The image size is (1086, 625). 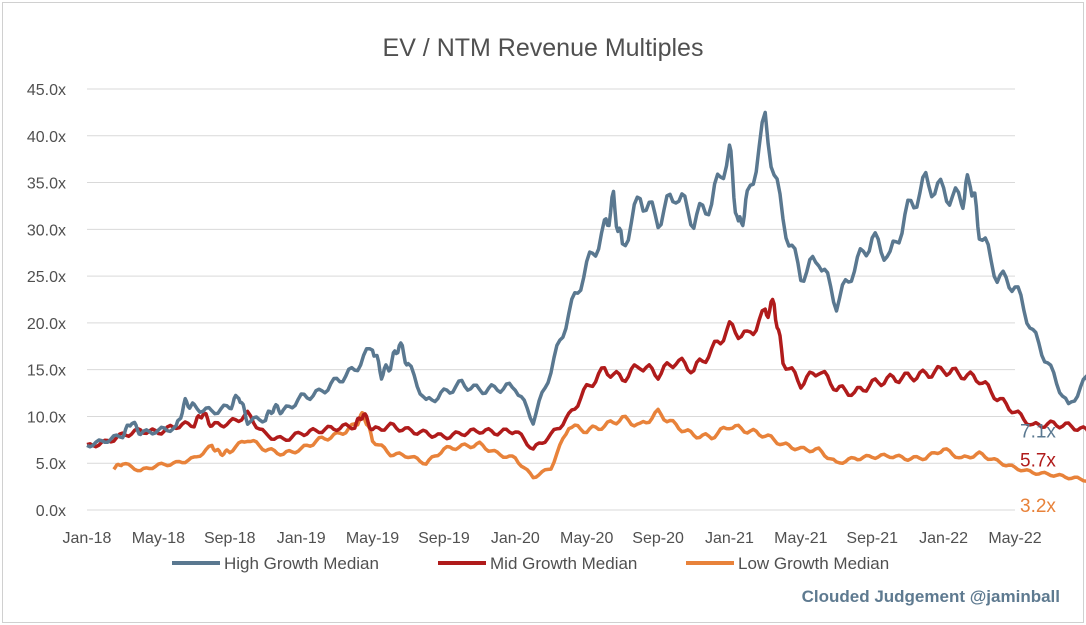 What do you see at coordinates (87, 538) in the screenshot?
I see `x-tick-label: Jan-18` at bounding box center [87, 538].